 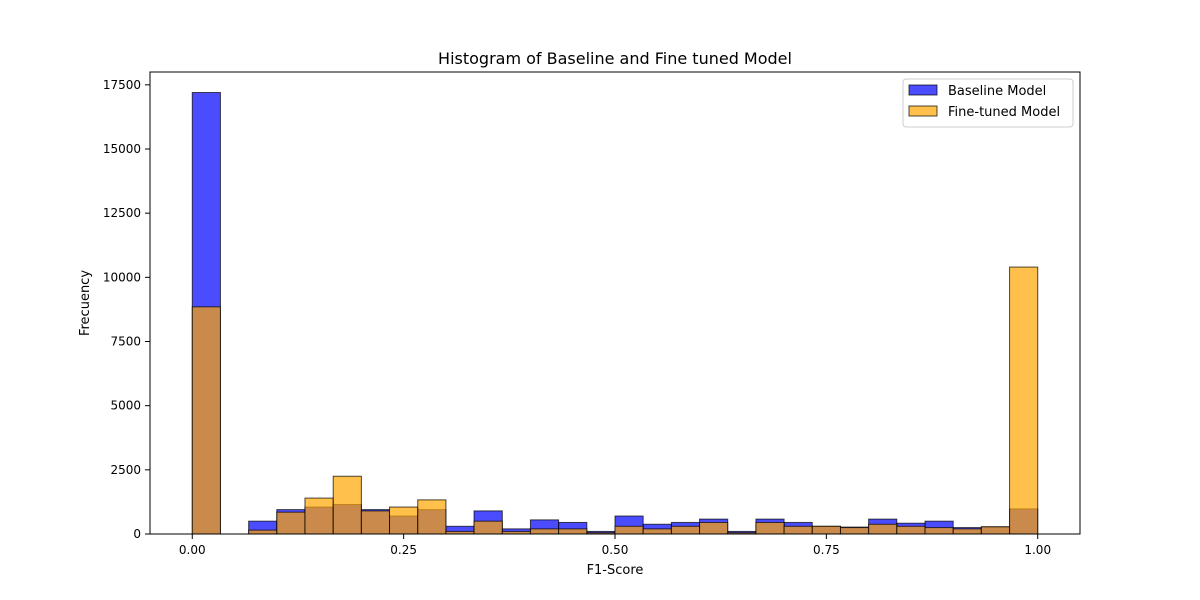 I want to click on y-tick-label: 0, so click(x=137, y=534).